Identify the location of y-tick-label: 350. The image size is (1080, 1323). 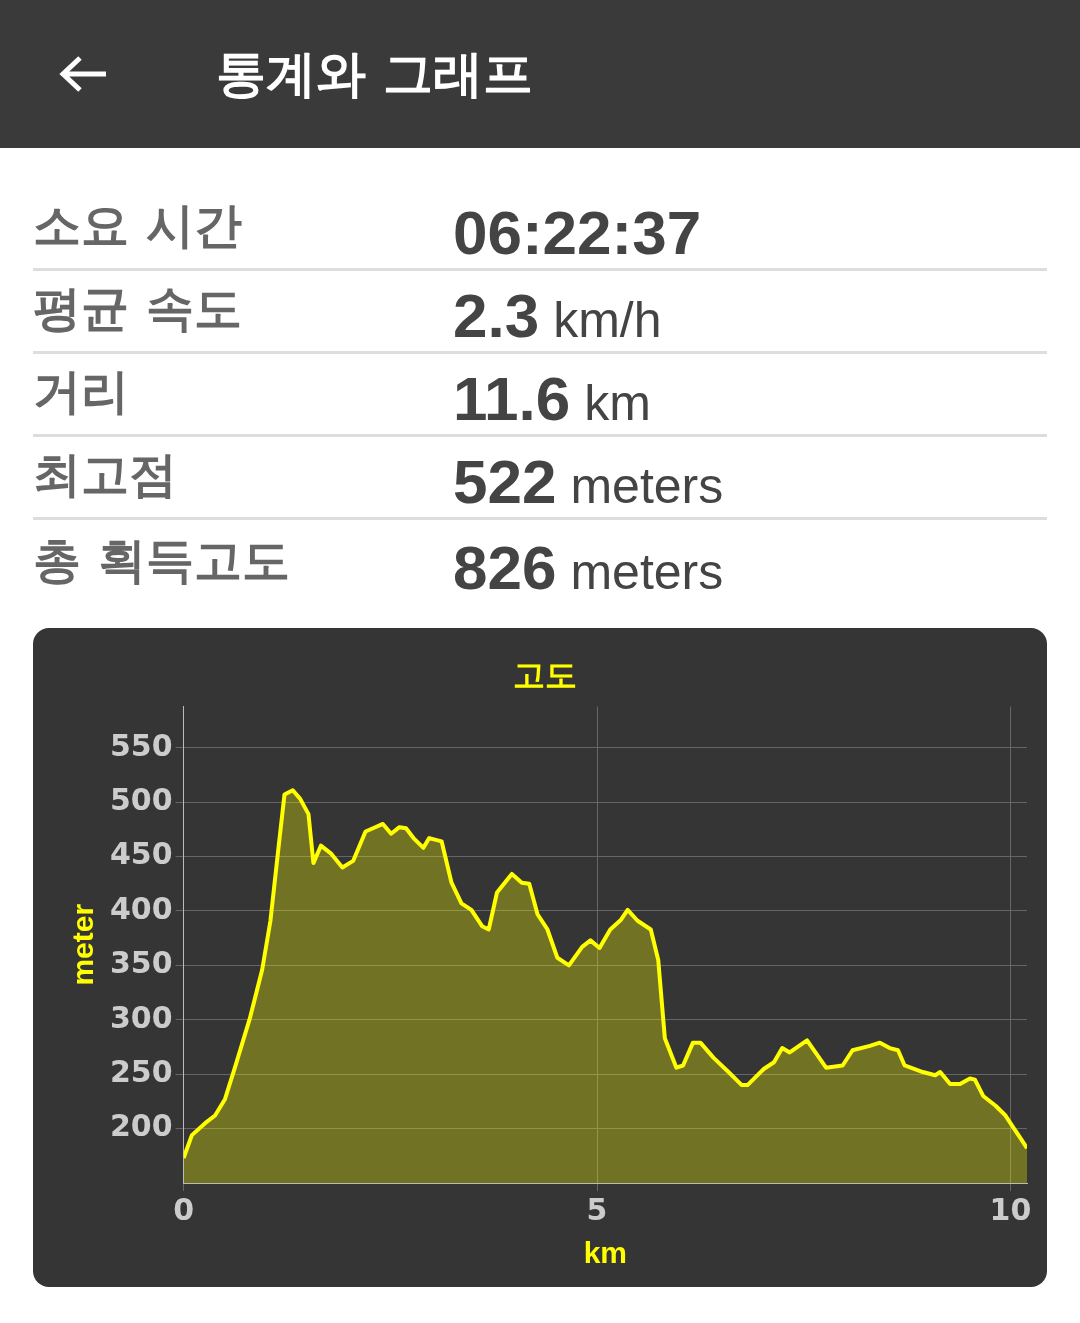
(141, 963).